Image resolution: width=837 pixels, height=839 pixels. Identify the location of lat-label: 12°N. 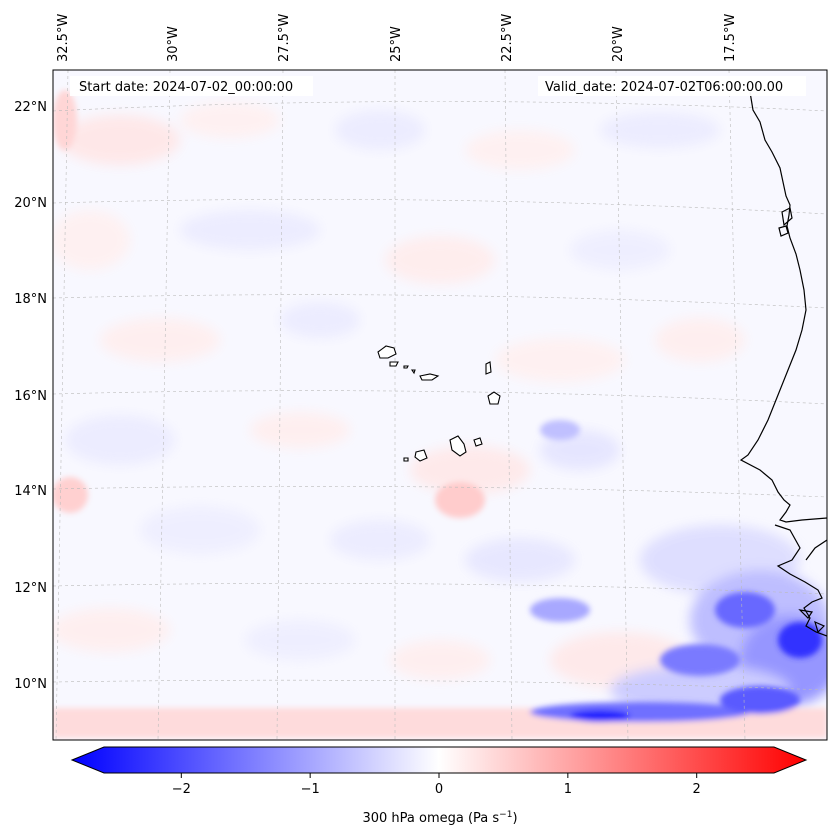
(30, 588).